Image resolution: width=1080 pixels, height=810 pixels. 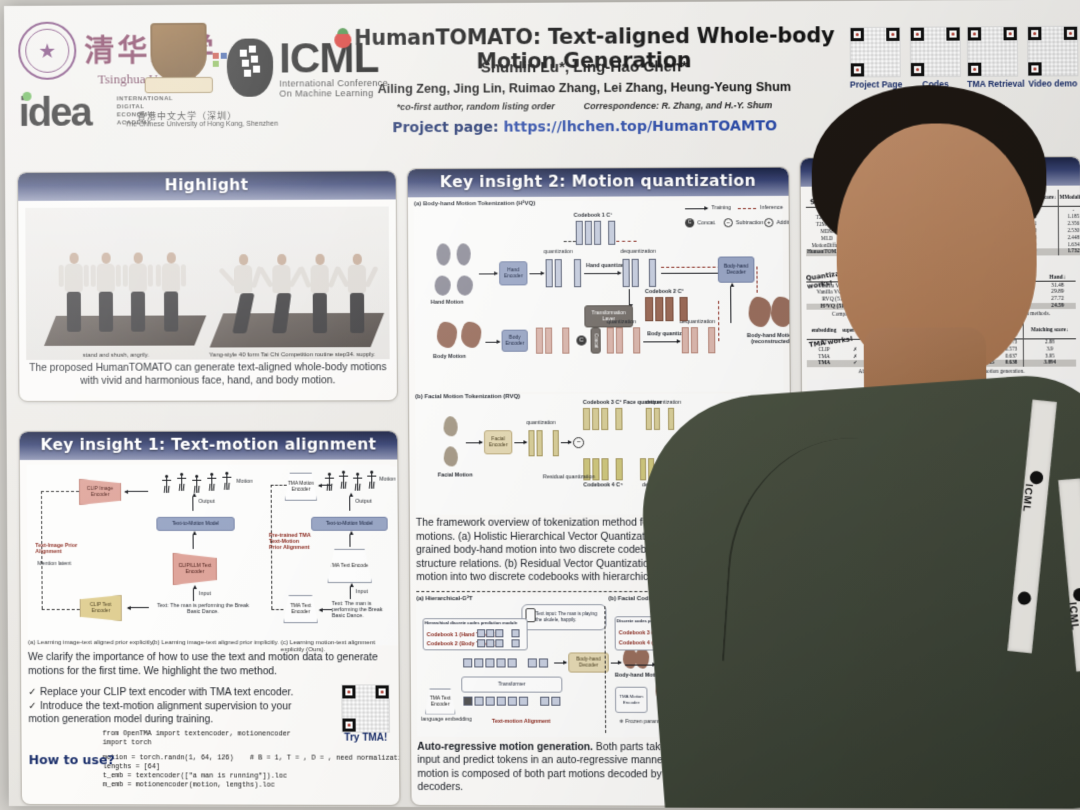 What do you see at coordinates (387, 479) in the screenshot?
I see `motion-label-c: Motion` at bounding box center [387, 479].